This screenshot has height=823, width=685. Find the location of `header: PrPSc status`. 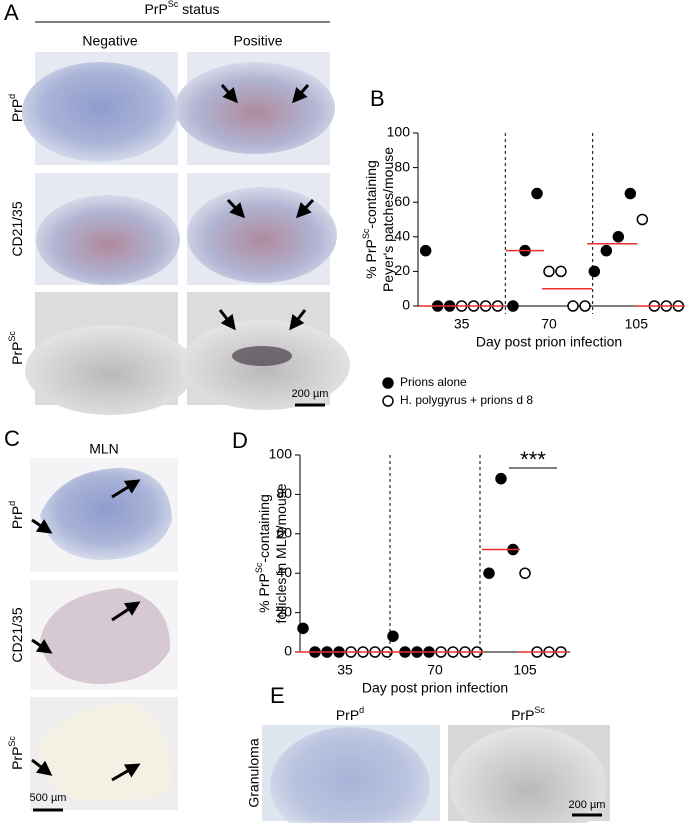

header: PrPSc status is located at coordinates (181, 8).